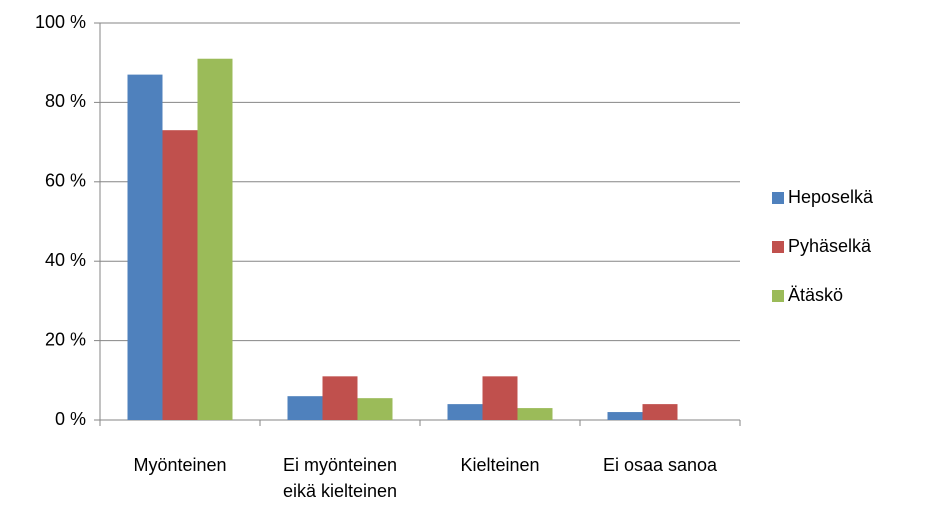 This screenshot has height=508, width=925. What do you see at coordinates (500, 465) in the screenshot?
I see `x-tick-label: Kielteinen` at bounding box center [500, 465].